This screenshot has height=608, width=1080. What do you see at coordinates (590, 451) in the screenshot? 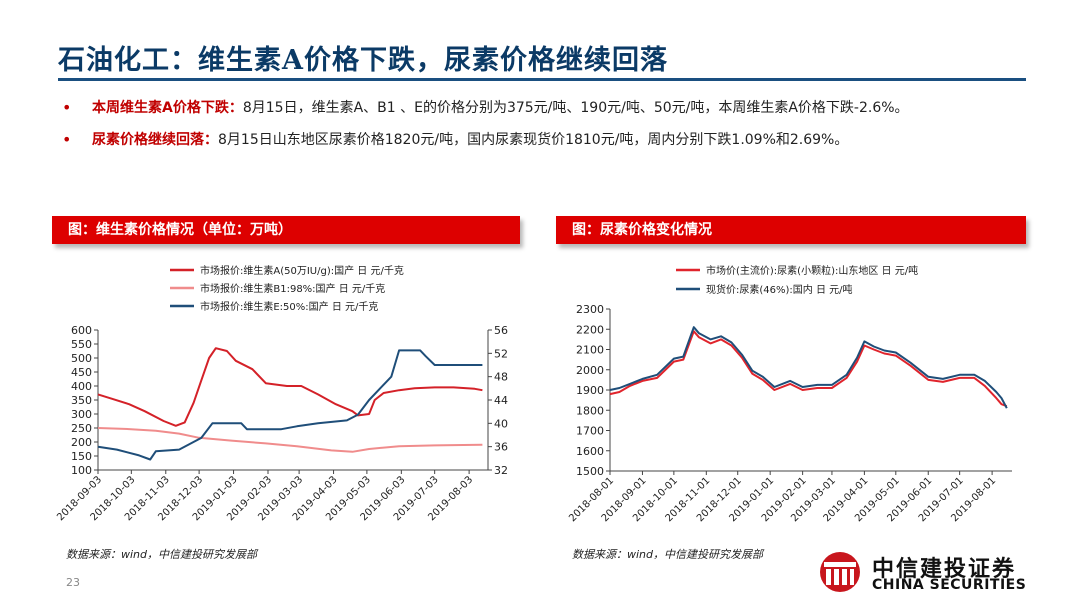
I see `y-tick-label: 1600` at bounding box center [590, 451].